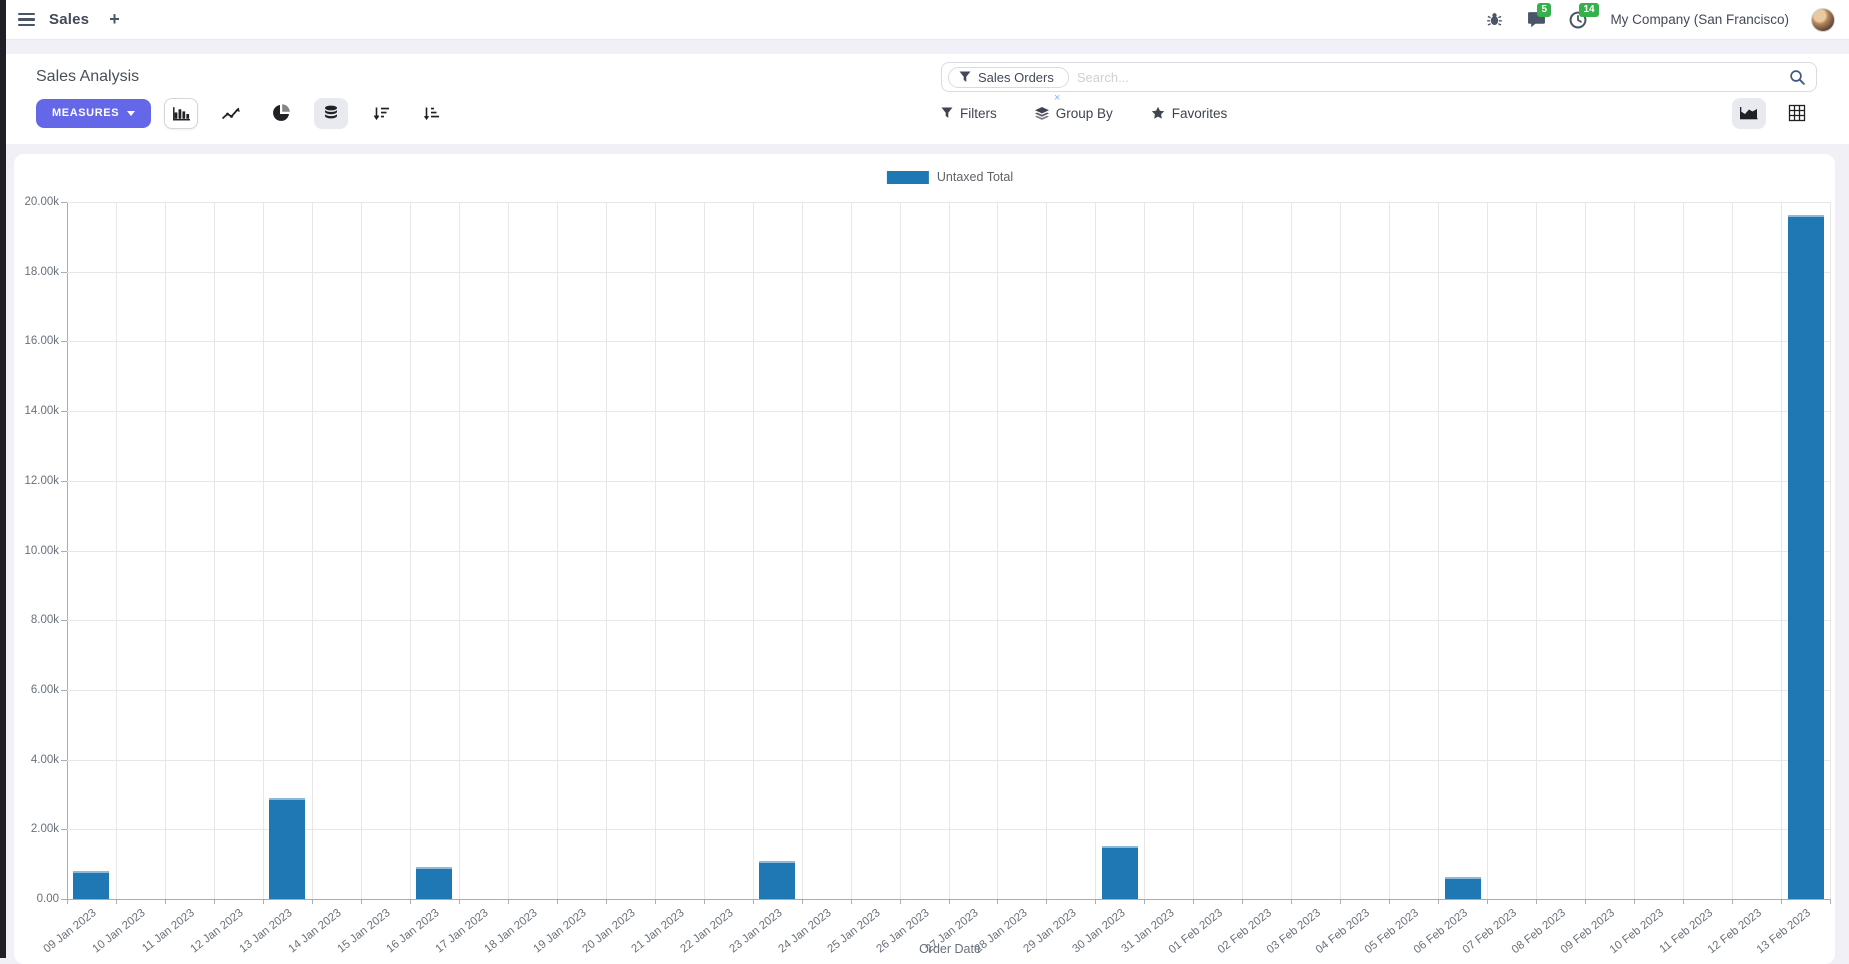 Image resolution: width=1849 pixels, height=964 pixels. I want to click on x-tick-label: 30 Jan 2023, so click(1098, 931).